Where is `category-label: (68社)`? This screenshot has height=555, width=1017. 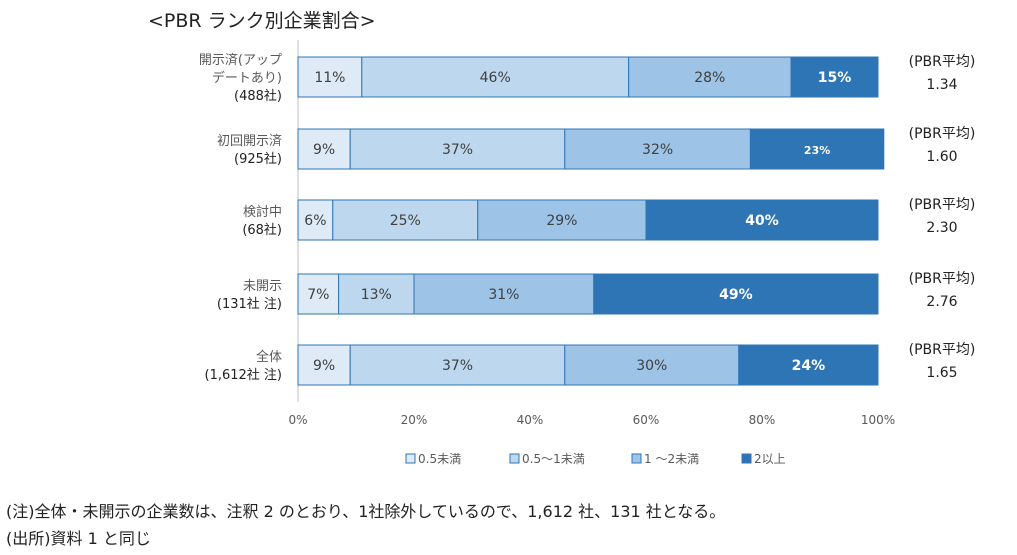 category-label: (68社) is located at coordinates (262, 230).